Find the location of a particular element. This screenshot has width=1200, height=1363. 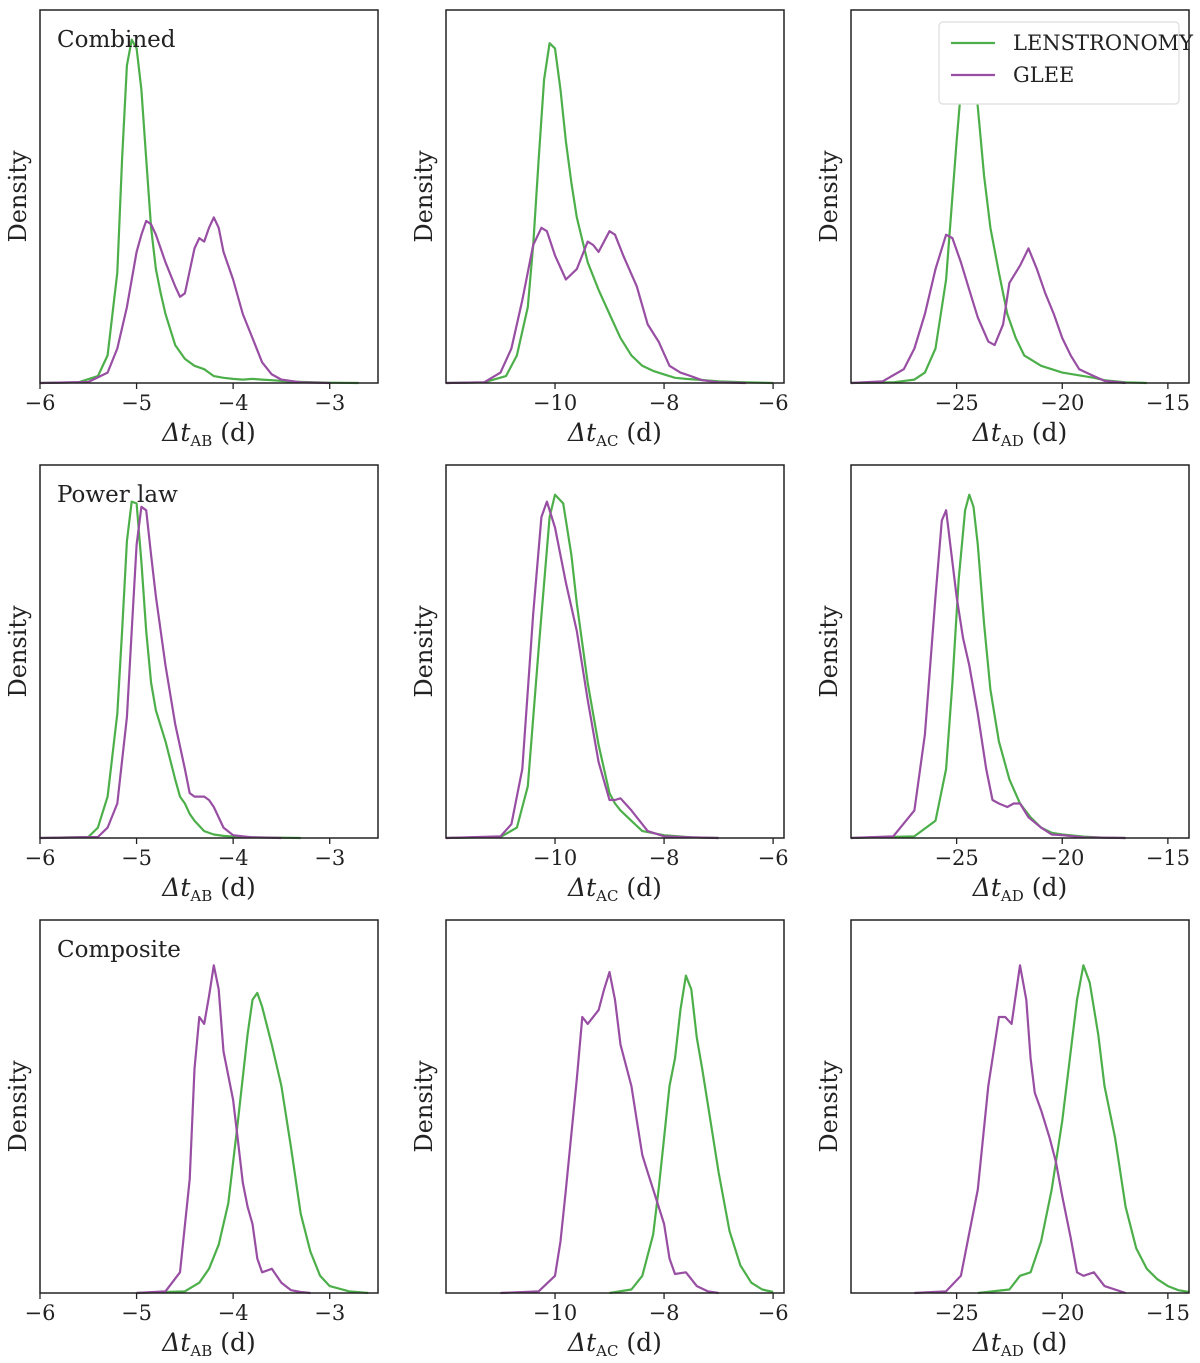

panel-1-2: −25 −20 −15 ΔtAD (d) Density is located at coordinates (1002, 684).